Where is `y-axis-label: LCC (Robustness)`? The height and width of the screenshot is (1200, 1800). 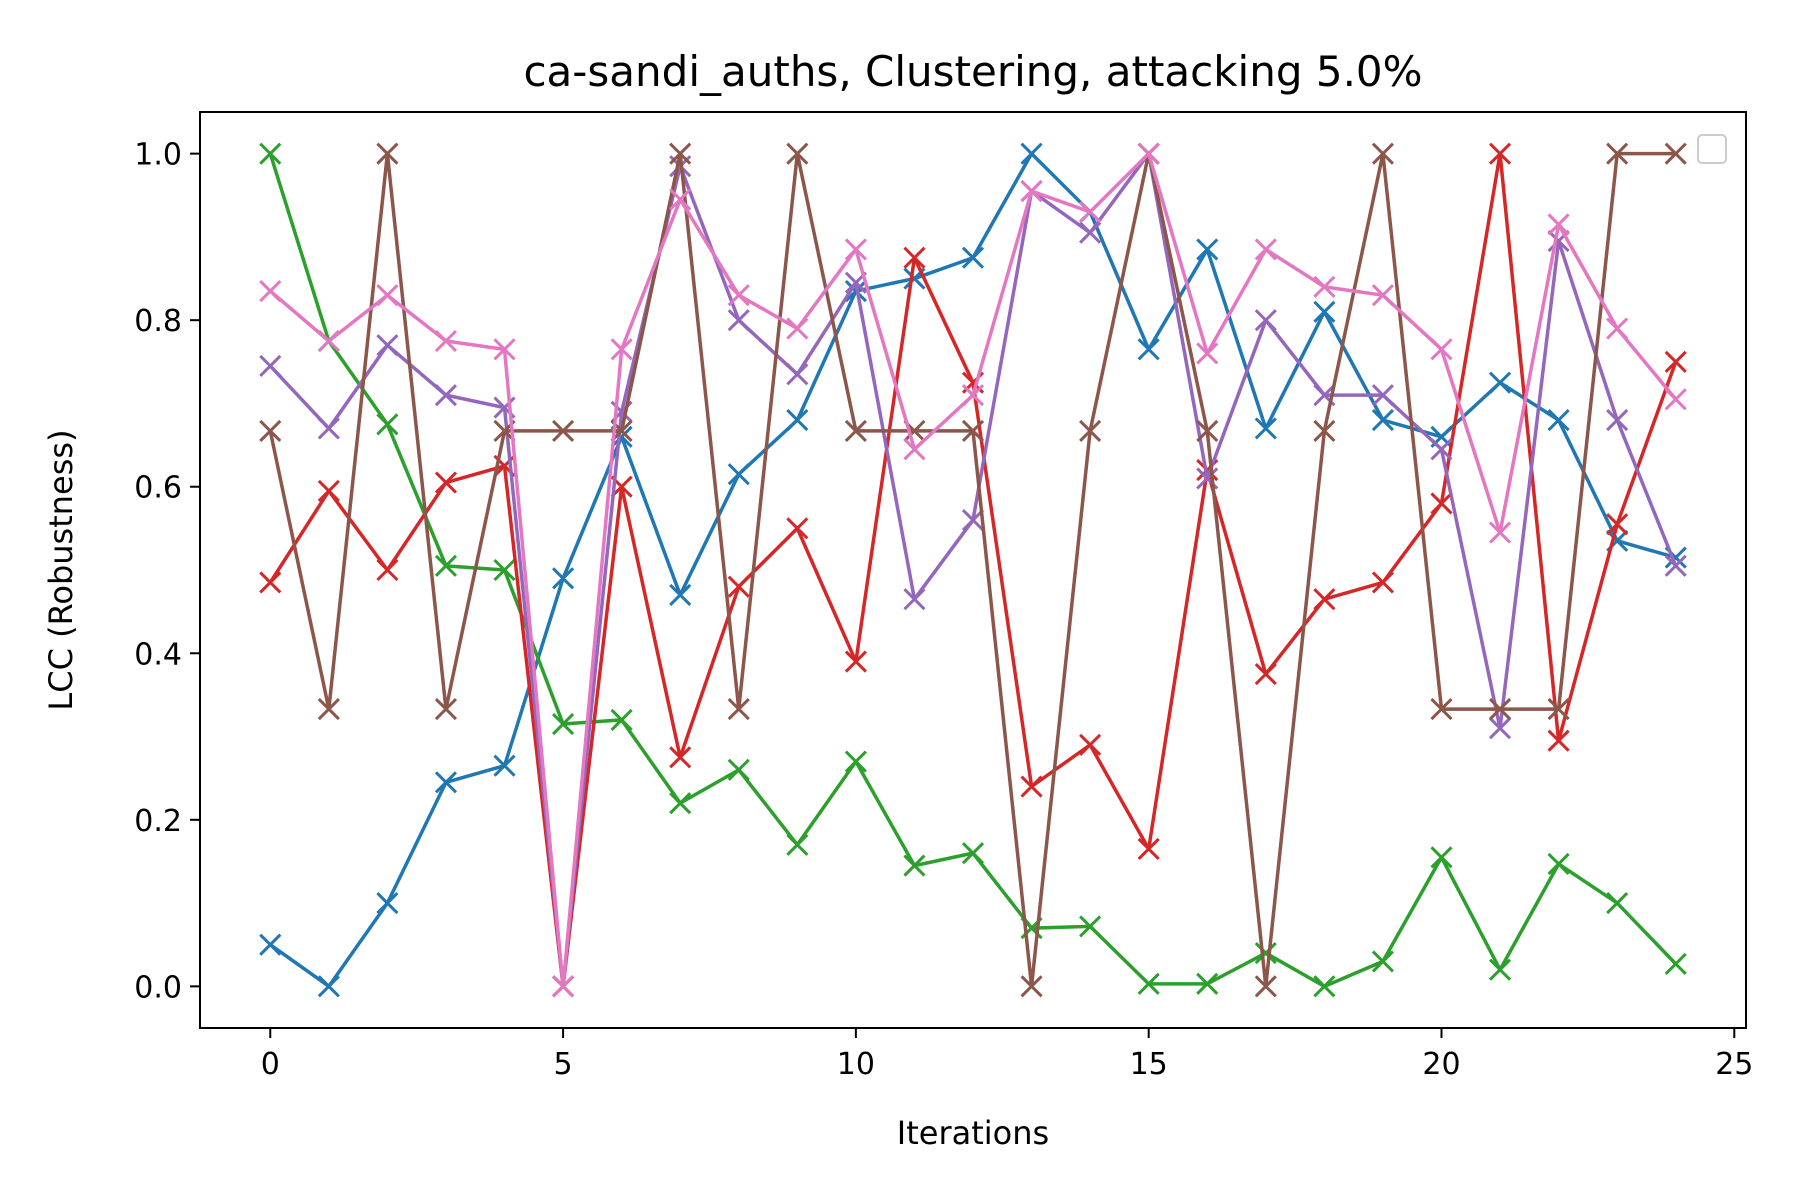
y-axis-label: LCC (Robustness) is located at coordinates (61, 569).